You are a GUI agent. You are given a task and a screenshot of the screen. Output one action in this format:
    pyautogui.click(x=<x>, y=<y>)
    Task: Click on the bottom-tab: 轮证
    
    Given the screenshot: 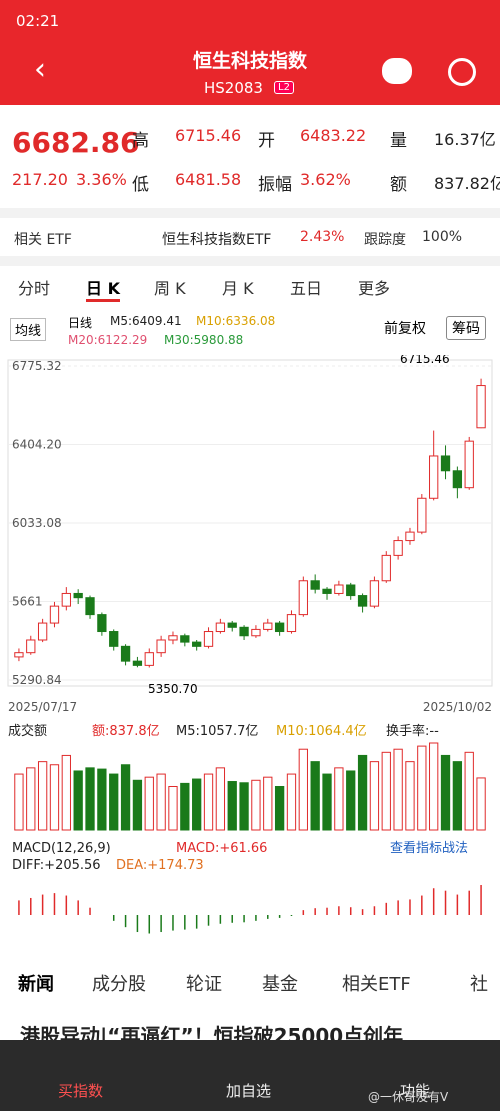 What is the action you would take?
    pyautogui.click(x=204, y=984)
    